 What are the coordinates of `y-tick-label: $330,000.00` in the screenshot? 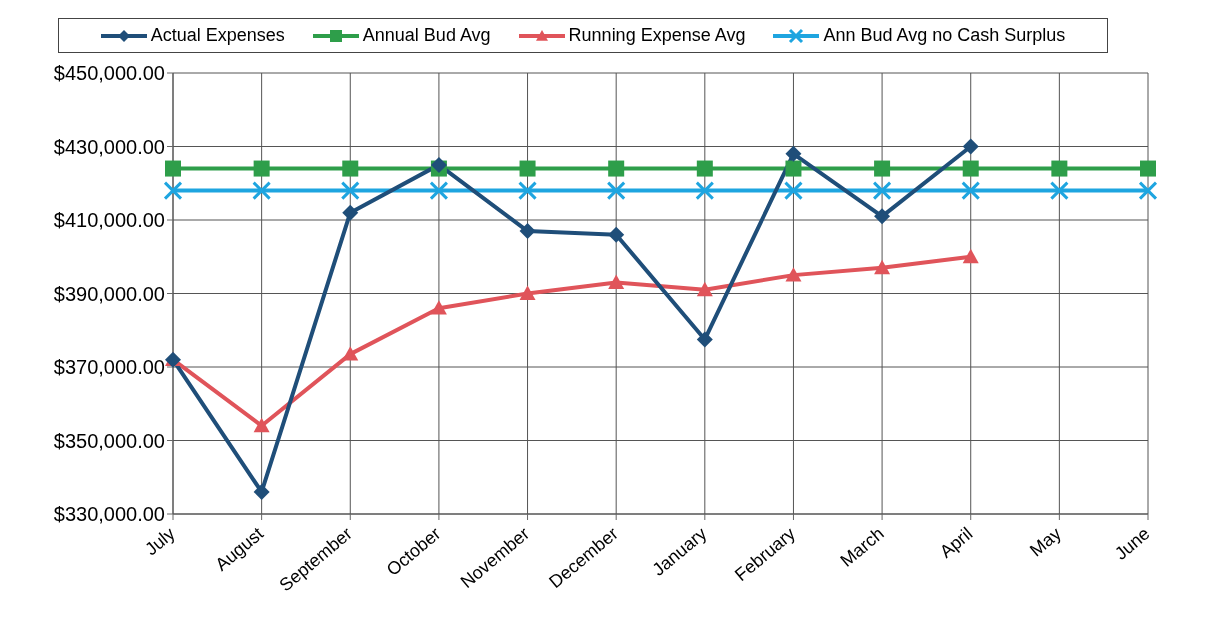 It's located at (109, 514).